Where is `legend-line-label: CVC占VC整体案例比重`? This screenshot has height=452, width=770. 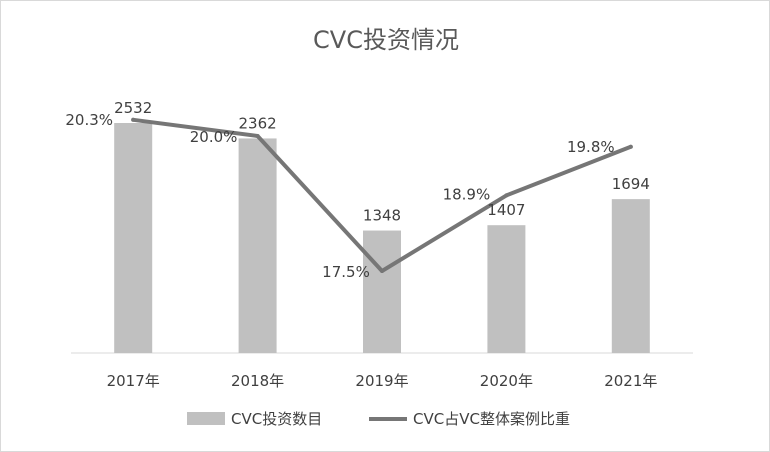 legend-line-label: CVC占VC整体案例比重 is located at coordinates (491, 419).